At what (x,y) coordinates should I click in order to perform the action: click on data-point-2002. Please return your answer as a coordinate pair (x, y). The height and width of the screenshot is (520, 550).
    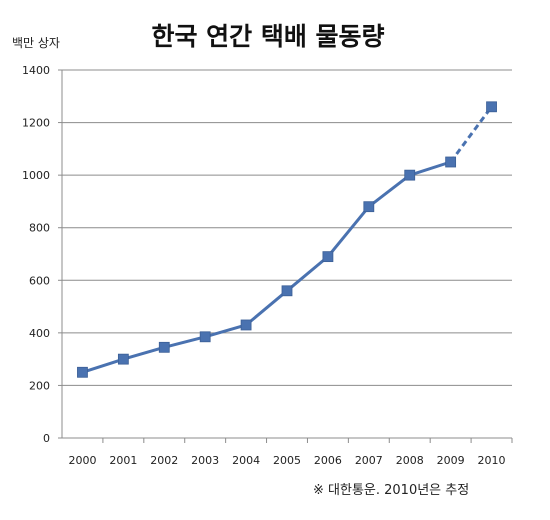
    Looking at the image, I should click on (164, 347).